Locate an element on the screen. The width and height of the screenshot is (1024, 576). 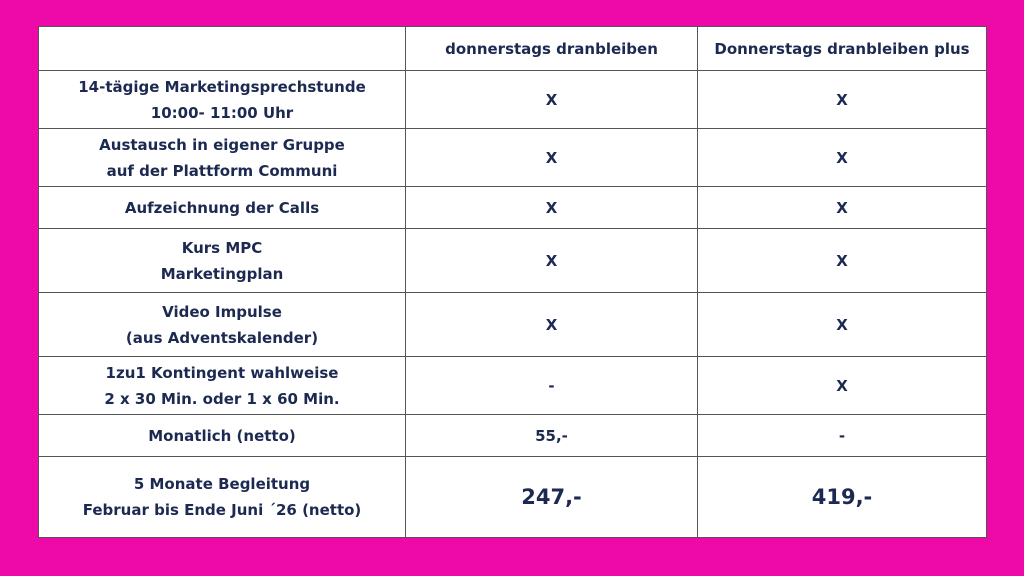
feature-cell: Kurs MPC Marketingplan is located at coordinates (222, 260).